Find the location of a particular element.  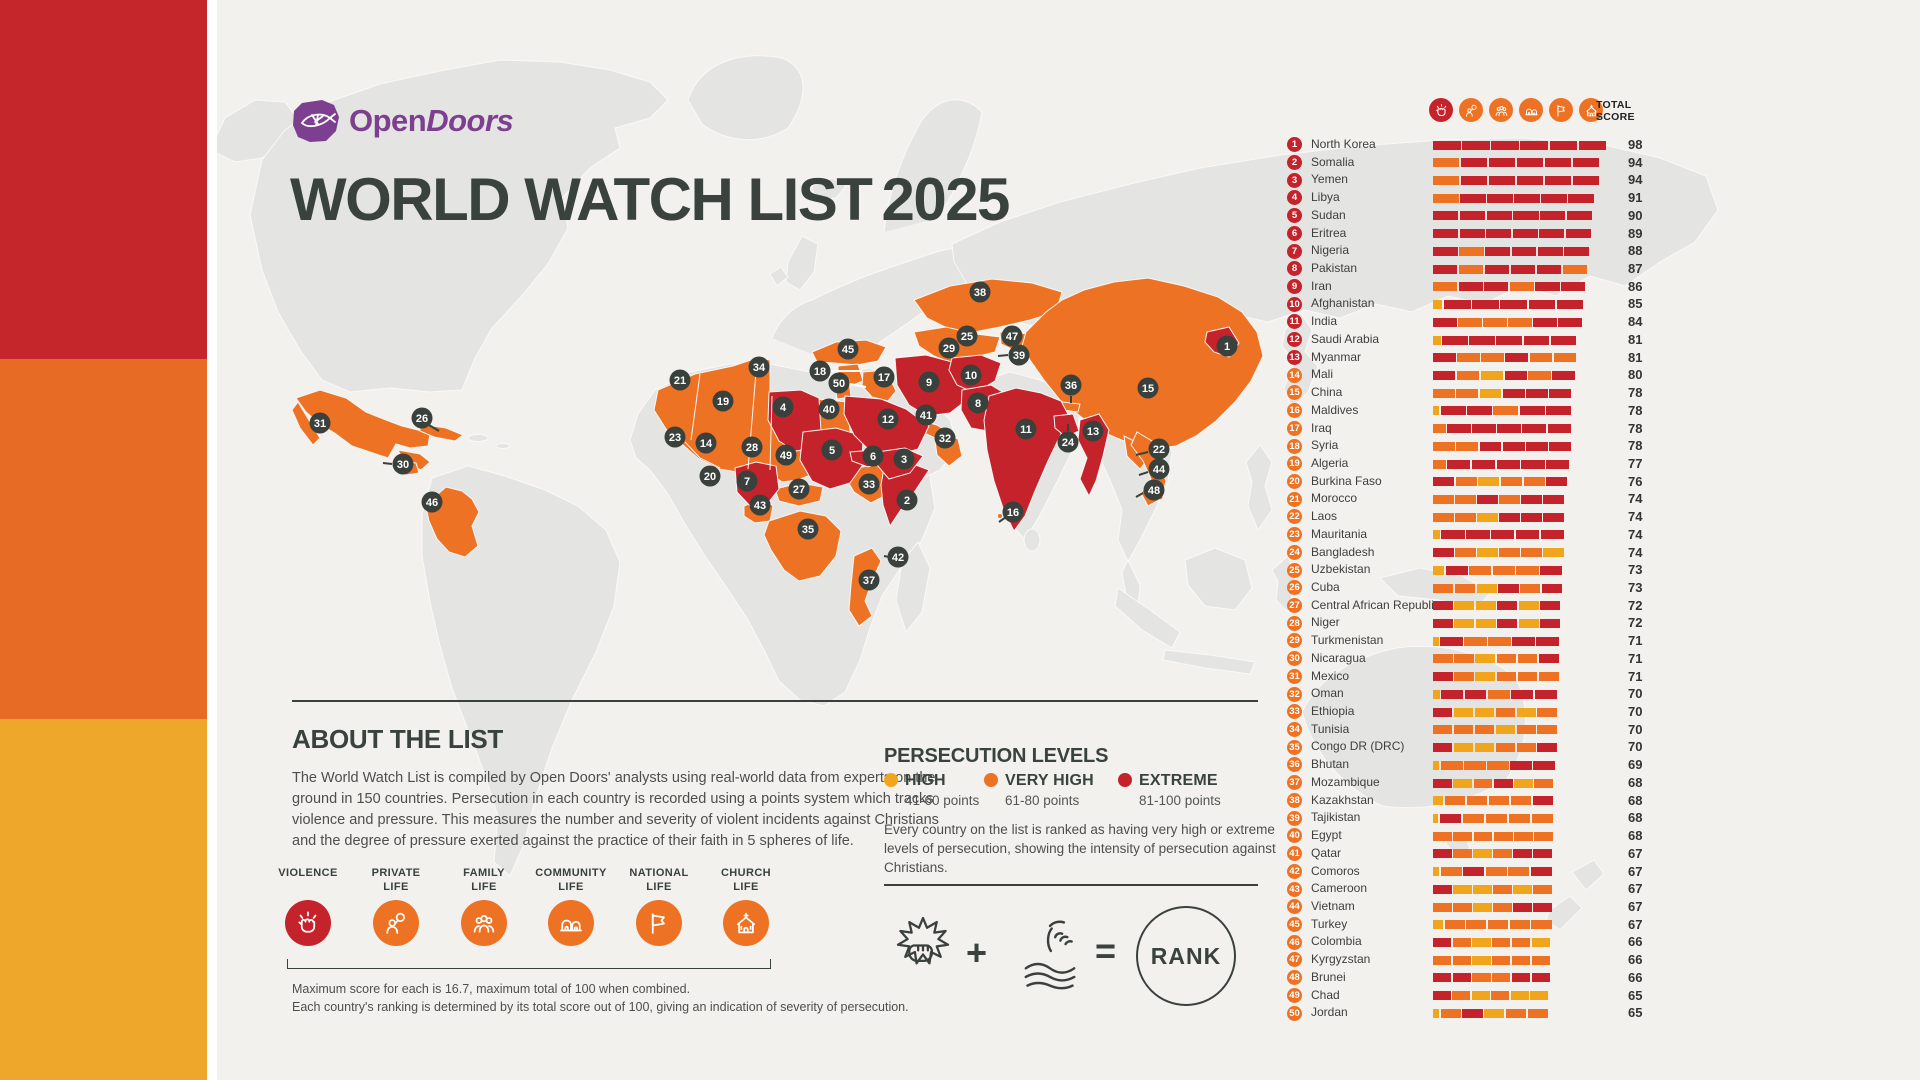

map-marker-number: 4 is located at coordinates (783, 408).